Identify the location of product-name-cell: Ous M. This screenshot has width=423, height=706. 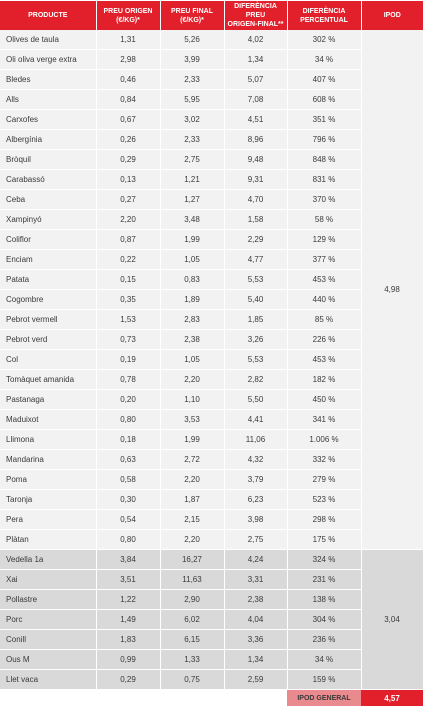
(48, 660).